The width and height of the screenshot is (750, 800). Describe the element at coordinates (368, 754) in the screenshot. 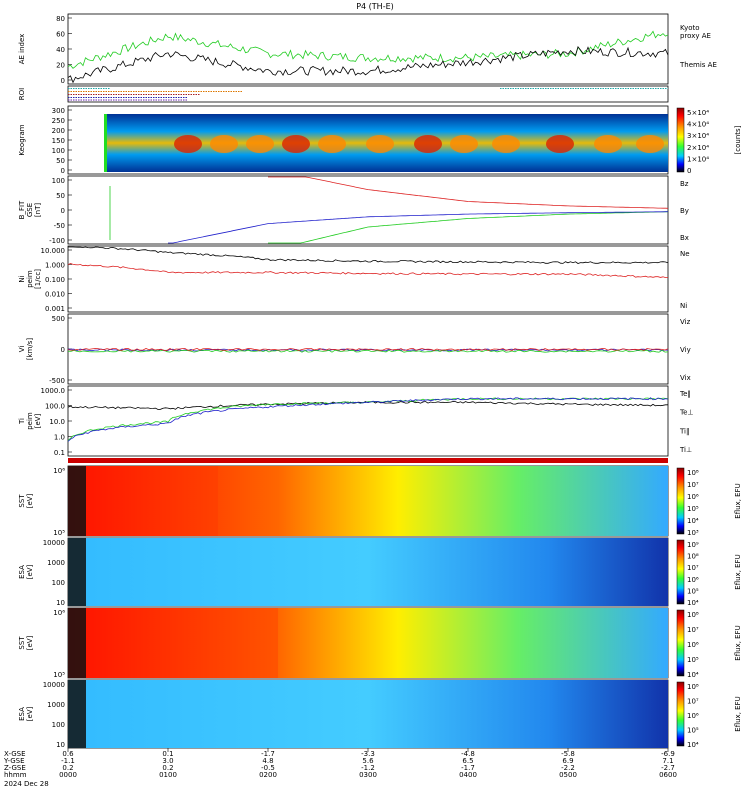

I see `xaxis-value: -3.3` at that location.